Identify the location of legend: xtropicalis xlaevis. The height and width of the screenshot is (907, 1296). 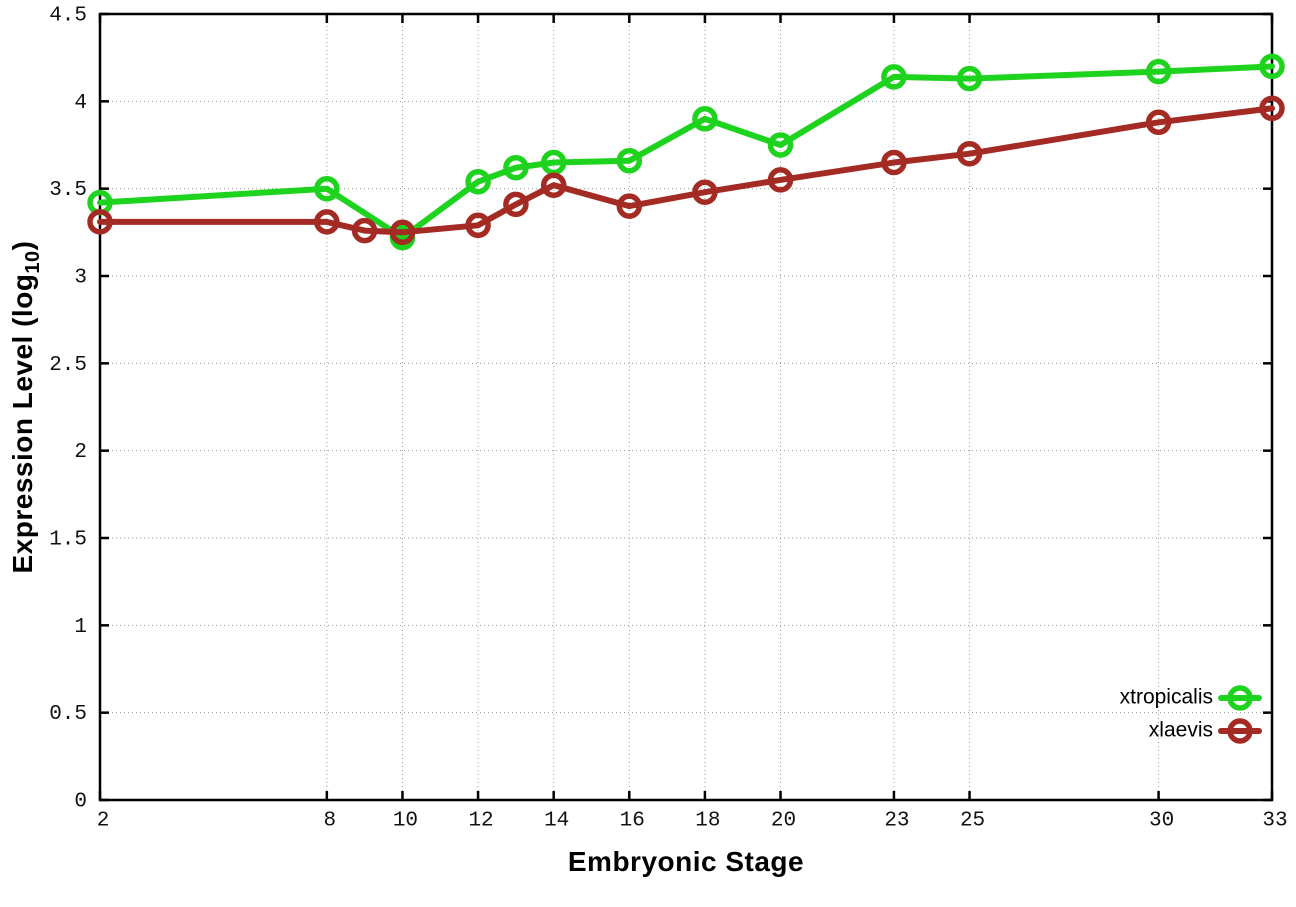
(1191, 714).